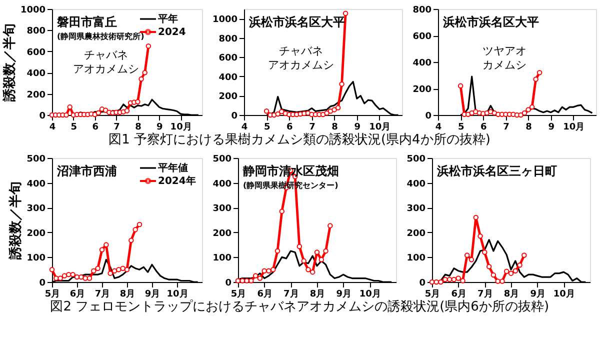 Image resolution: width=600 pixels, height=346 pixels. Describe the element at coordinates (300, 307) in the screenshot. I see `caption: 図2 フェロモントラップにおけるチャバネアオカメムシの誘殺状況(県内6か所の抜粋)` at that location.